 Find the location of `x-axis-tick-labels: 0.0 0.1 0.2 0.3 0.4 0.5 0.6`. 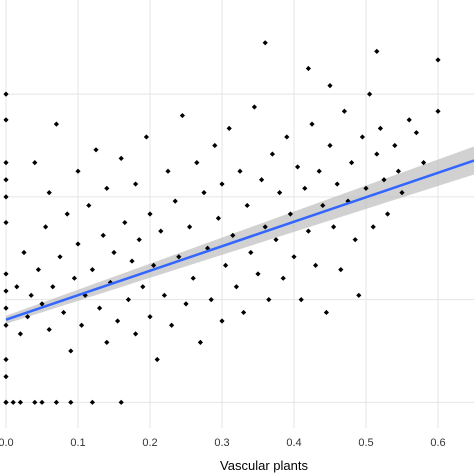

x-axis-tick-labels: 0.0 0.1 0.2 0.3 0.4 0.5 0.6 is located at coordinates (223, 443).